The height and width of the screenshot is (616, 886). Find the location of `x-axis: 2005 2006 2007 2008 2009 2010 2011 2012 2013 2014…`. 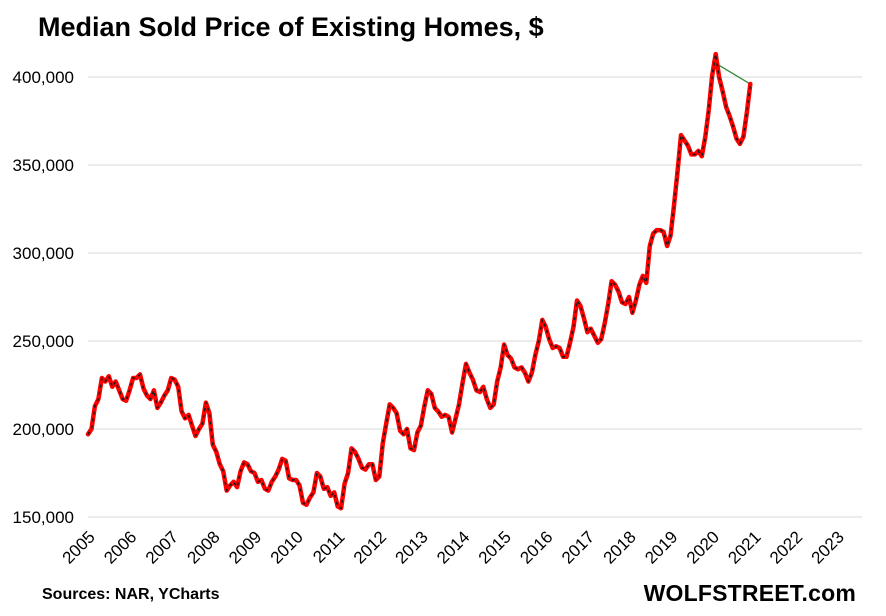

x-axis: 2005 2006 2007 2008 2009 2010 2011 2012 2013 2014… is located at coordinates (453, 547).